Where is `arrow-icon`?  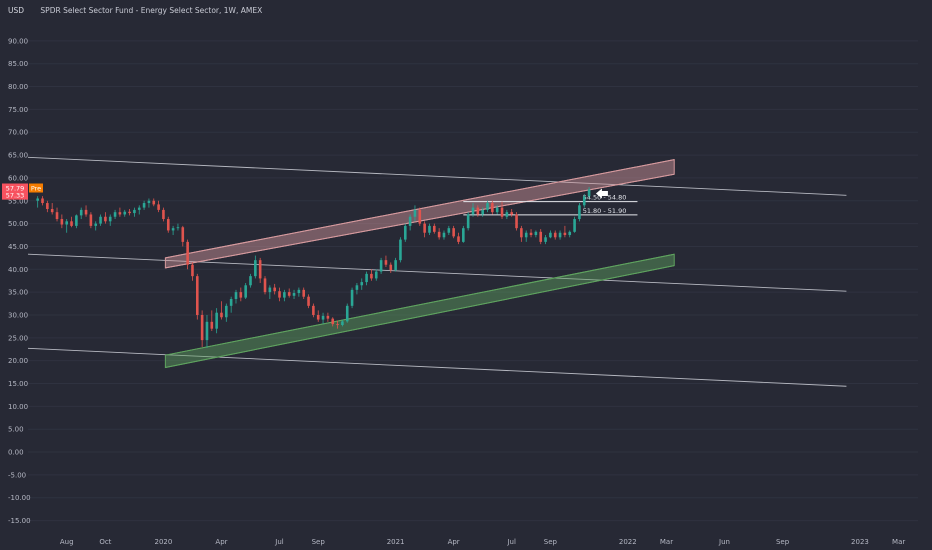
arrow-icon is located at coordinates (601, 193).